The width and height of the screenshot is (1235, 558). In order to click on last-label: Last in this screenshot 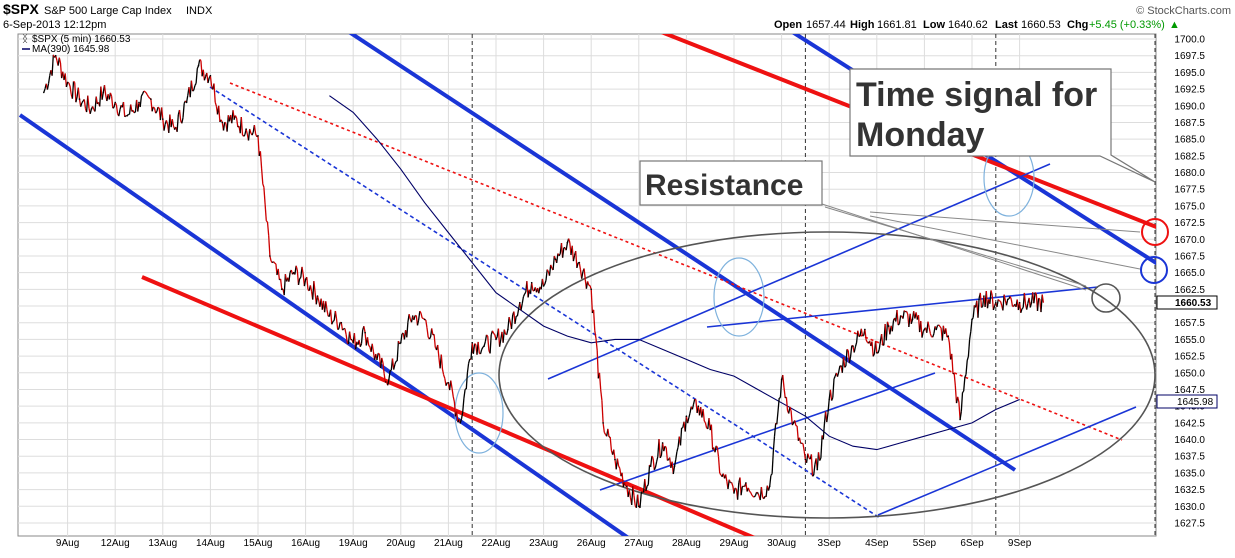, I will do `click(1006, 25)`.